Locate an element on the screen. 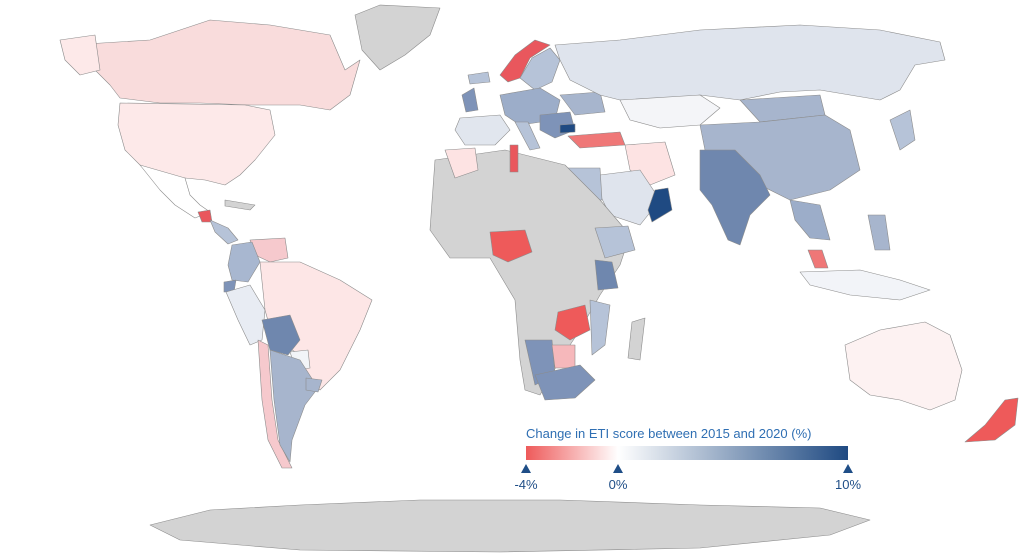 Image resolution: width=1024 pixels, height=558 pixels. country-ethiopia is located at coordinates (615, 242).